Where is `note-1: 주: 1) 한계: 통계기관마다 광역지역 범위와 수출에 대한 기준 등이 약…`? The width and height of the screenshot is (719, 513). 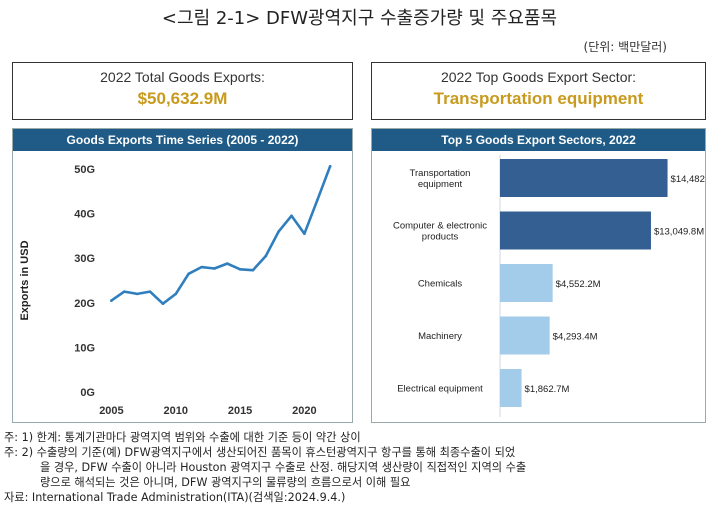 note-1: 주: 1) 한계: 통계기관마다 광역지역 범위와 수출에 대한 기준 등이 약… is located at coordinates (182, 437).